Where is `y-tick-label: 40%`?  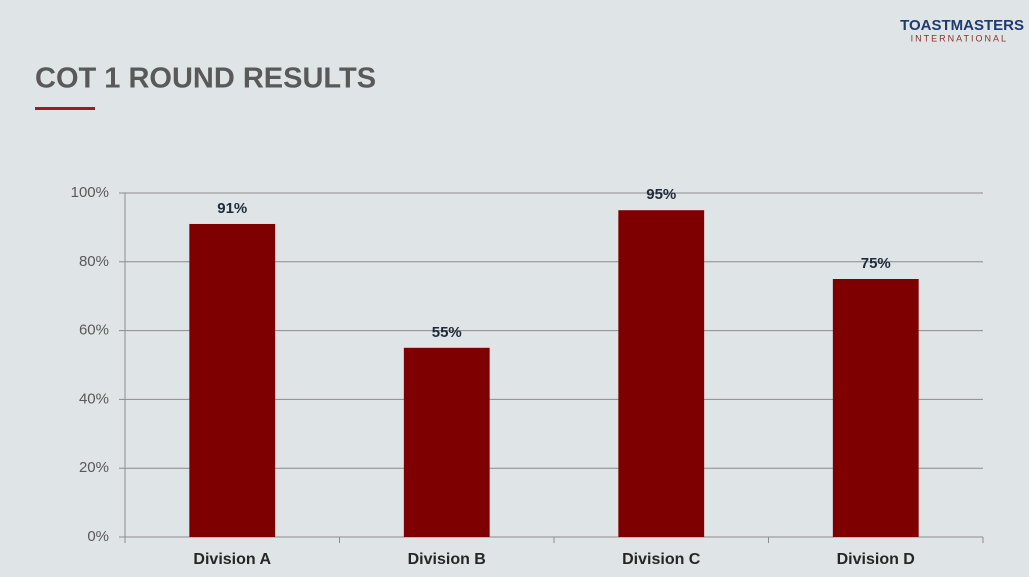 y-tick-label: 40% is located at coordinates (94, 398).